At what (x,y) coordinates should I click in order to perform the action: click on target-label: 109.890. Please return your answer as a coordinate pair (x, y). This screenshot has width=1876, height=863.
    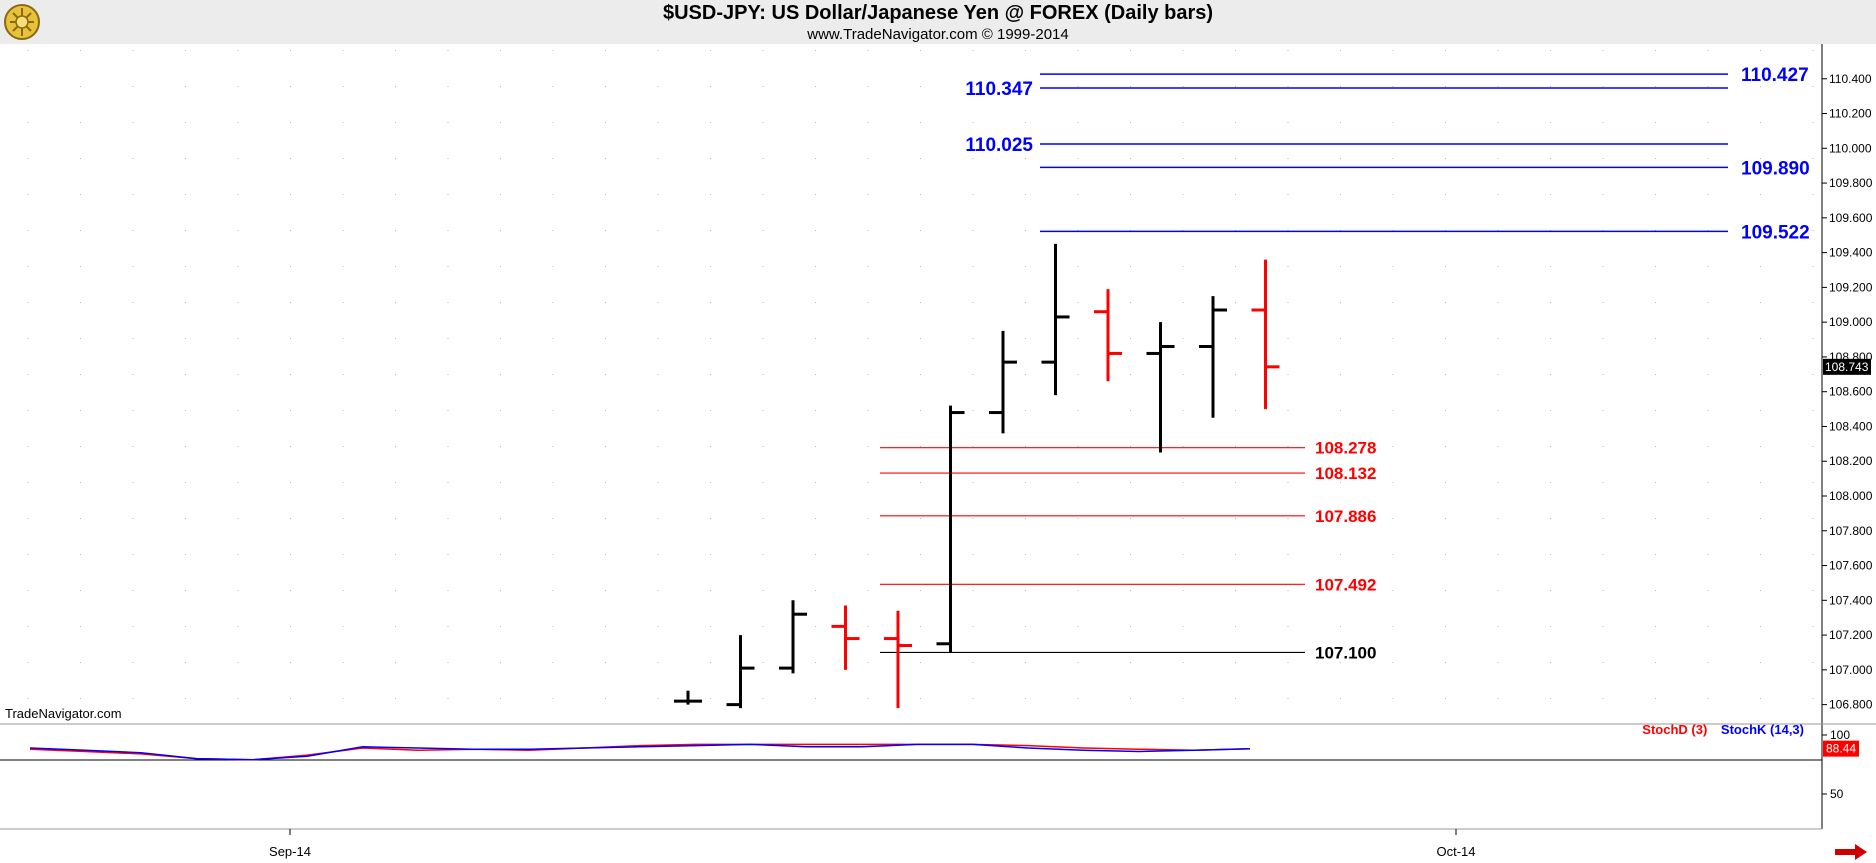
    Looking at the image, I should click on (1775, 168).